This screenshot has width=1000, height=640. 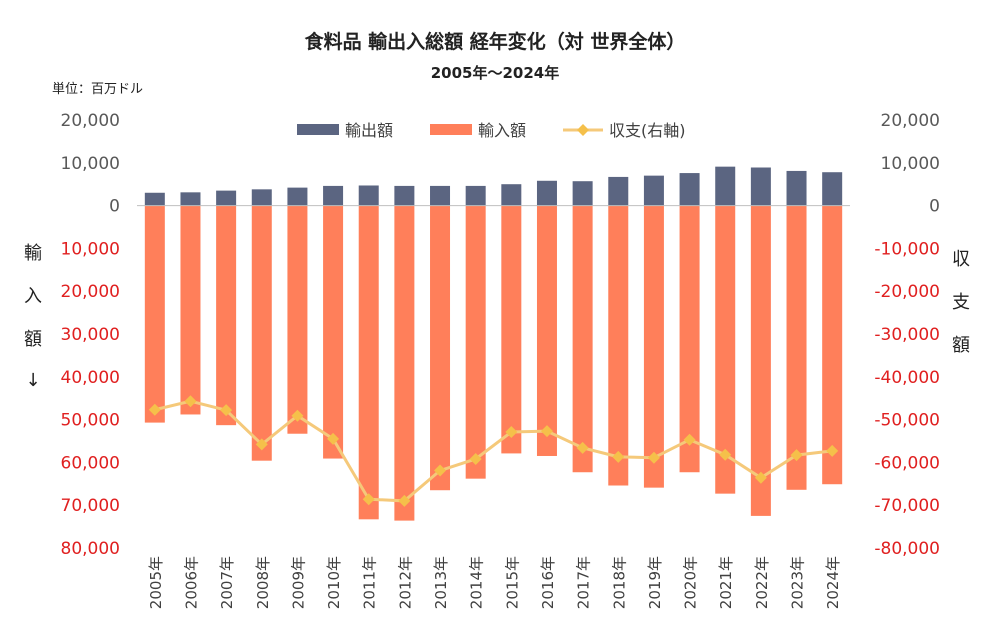 I want to click on right-tick-label: -20,000, so click(x=907, y=292).